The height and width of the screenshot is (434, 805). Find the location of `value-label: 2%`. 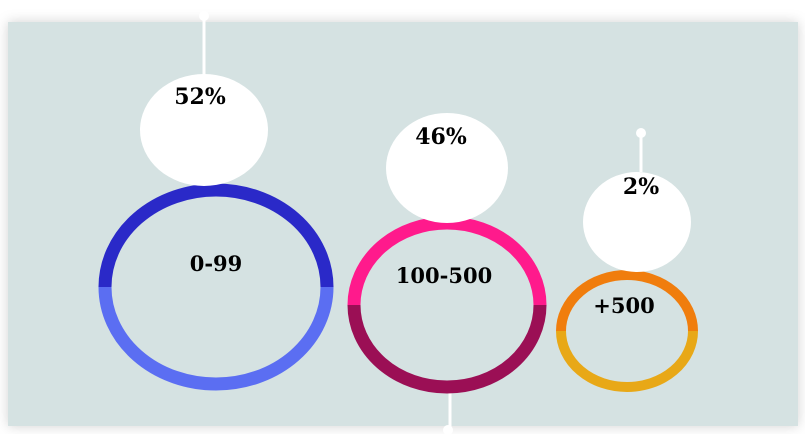

value-label: 2% is located at coordinates (641, 187).